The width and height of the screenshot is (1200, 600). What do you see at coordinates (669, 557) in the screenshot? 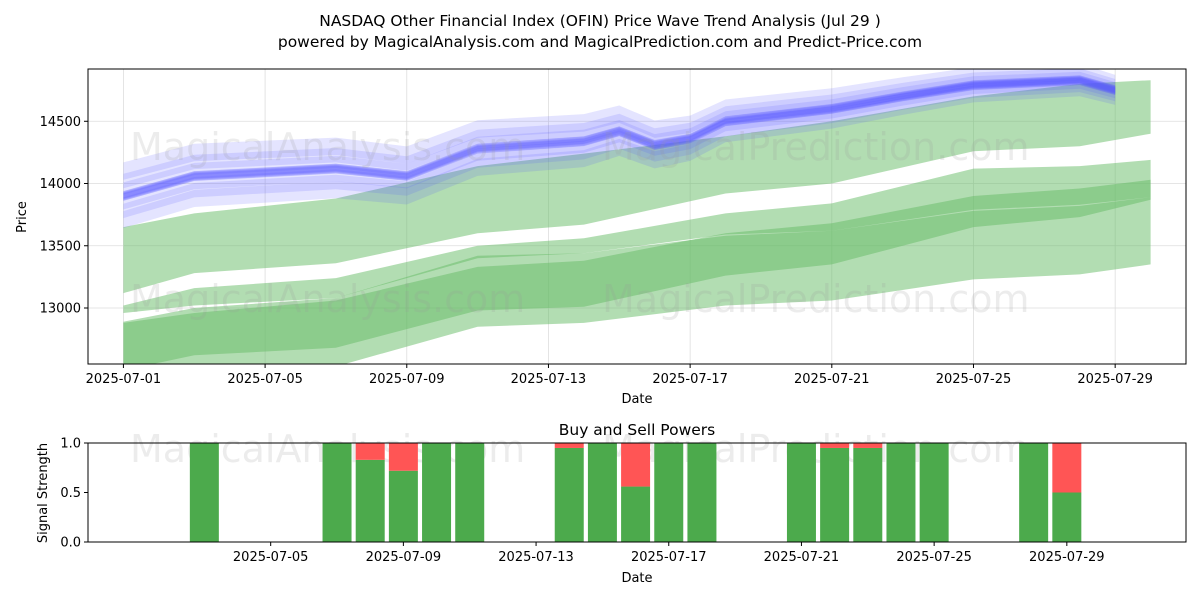
I see `bottom-x-tick-label: 2025-07-17` at bounding box center [669, 557].